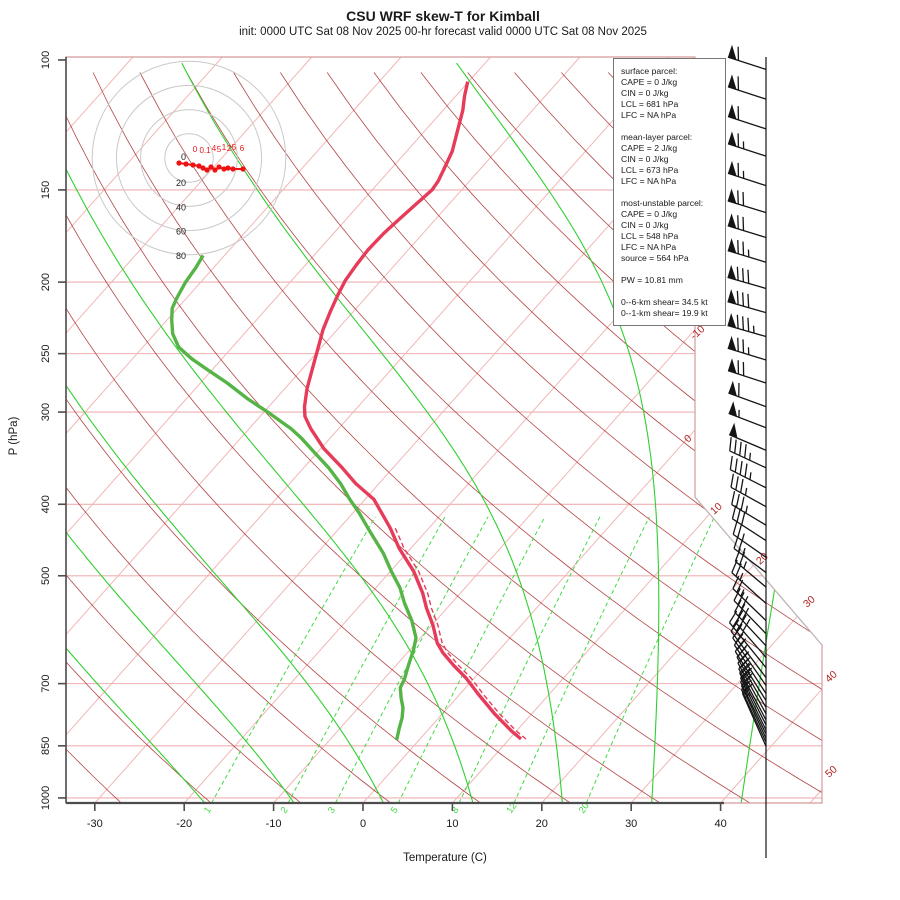 The image size is (900, 900). I want to click on plot-region-diagonal, so click(758, 571).